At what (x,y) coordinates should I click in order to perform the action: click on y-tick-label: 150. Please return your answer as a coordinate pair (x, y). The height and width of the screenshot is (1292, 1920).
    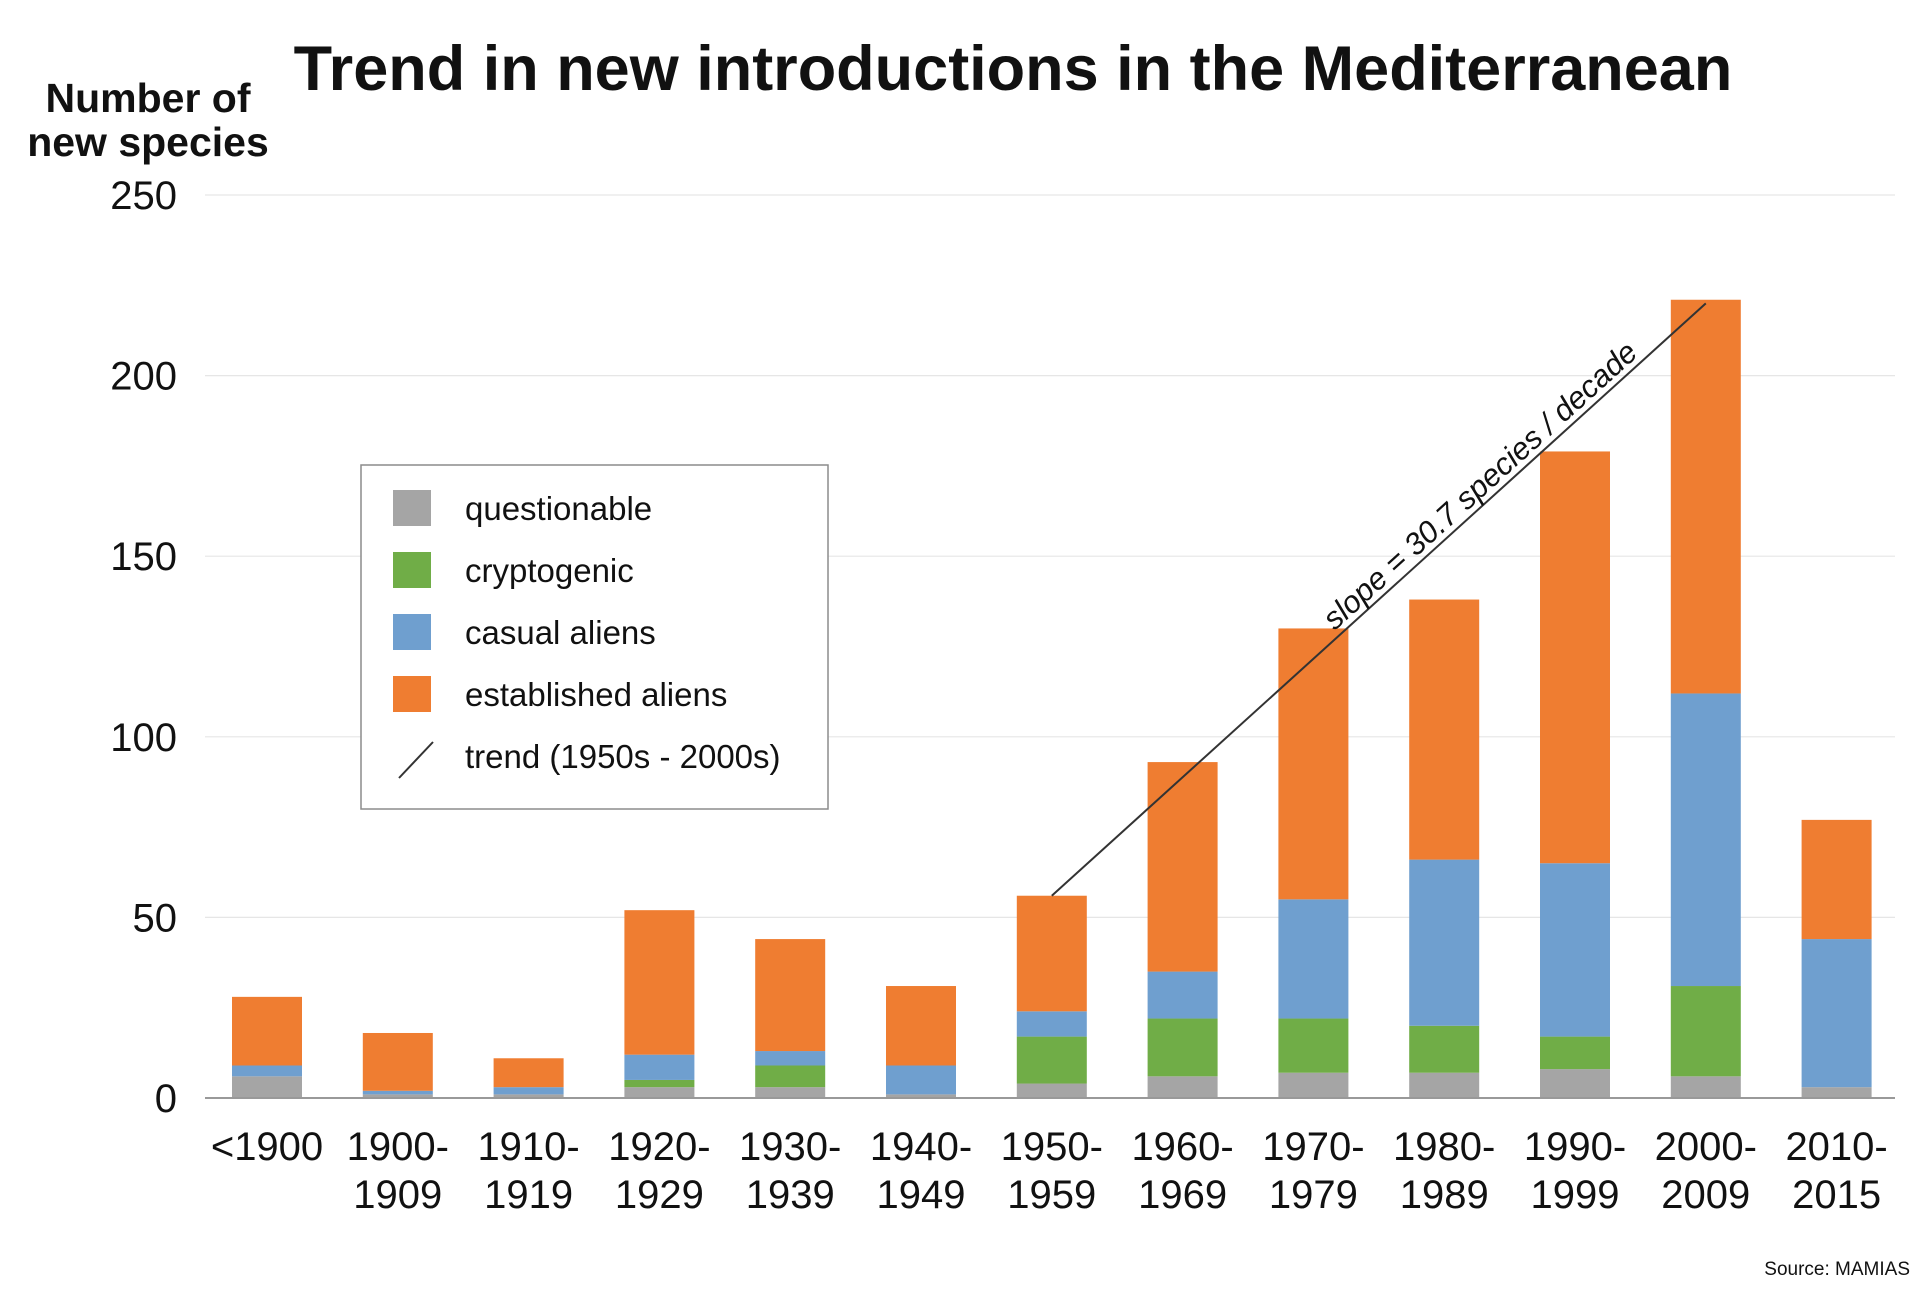
    Looking at the image, I should click on (143, 557).